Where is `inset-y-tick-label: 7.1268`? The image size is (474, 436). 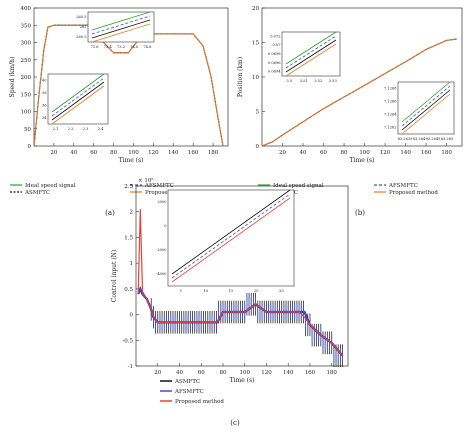 inset-y-tick-label: 7.1268 is located at coordinates (390, 89).